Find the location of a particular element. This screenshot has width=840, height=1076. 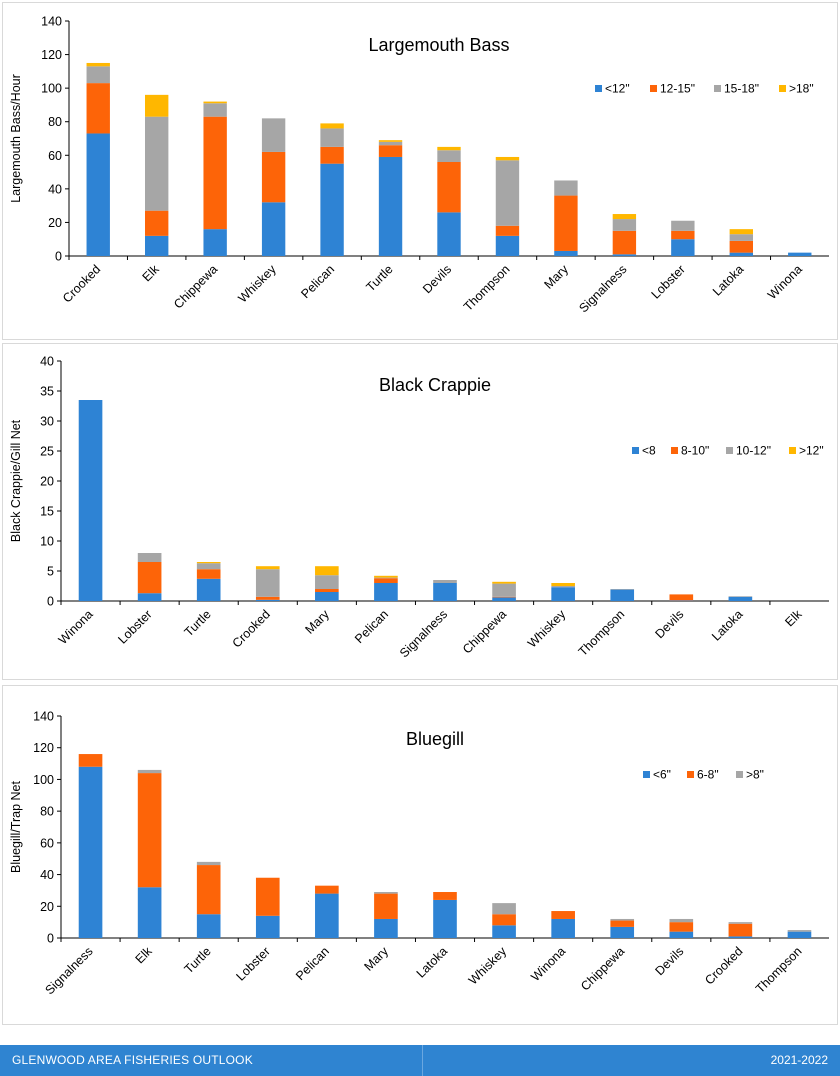

chart1-y-tick-label-8: 40 is located at coordinates (47, 362).